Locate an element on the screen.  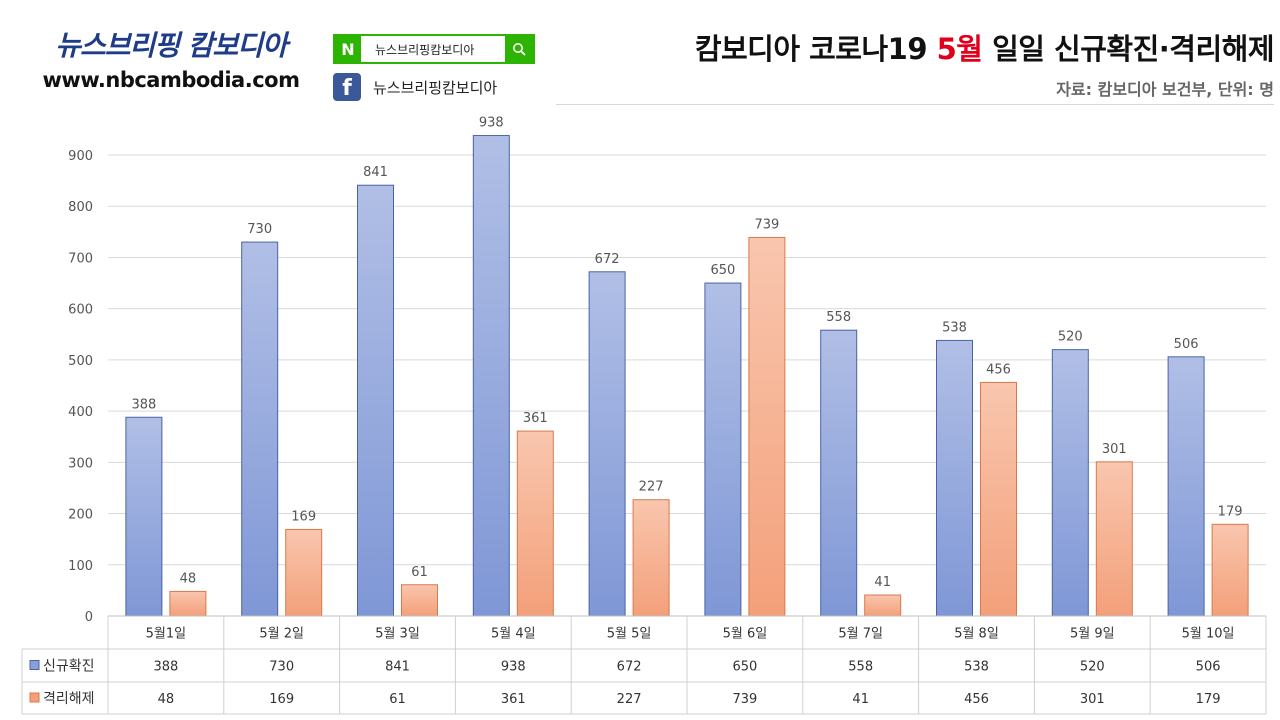
x-category-label: 5월 6일 is located at coordinates (745, 634).